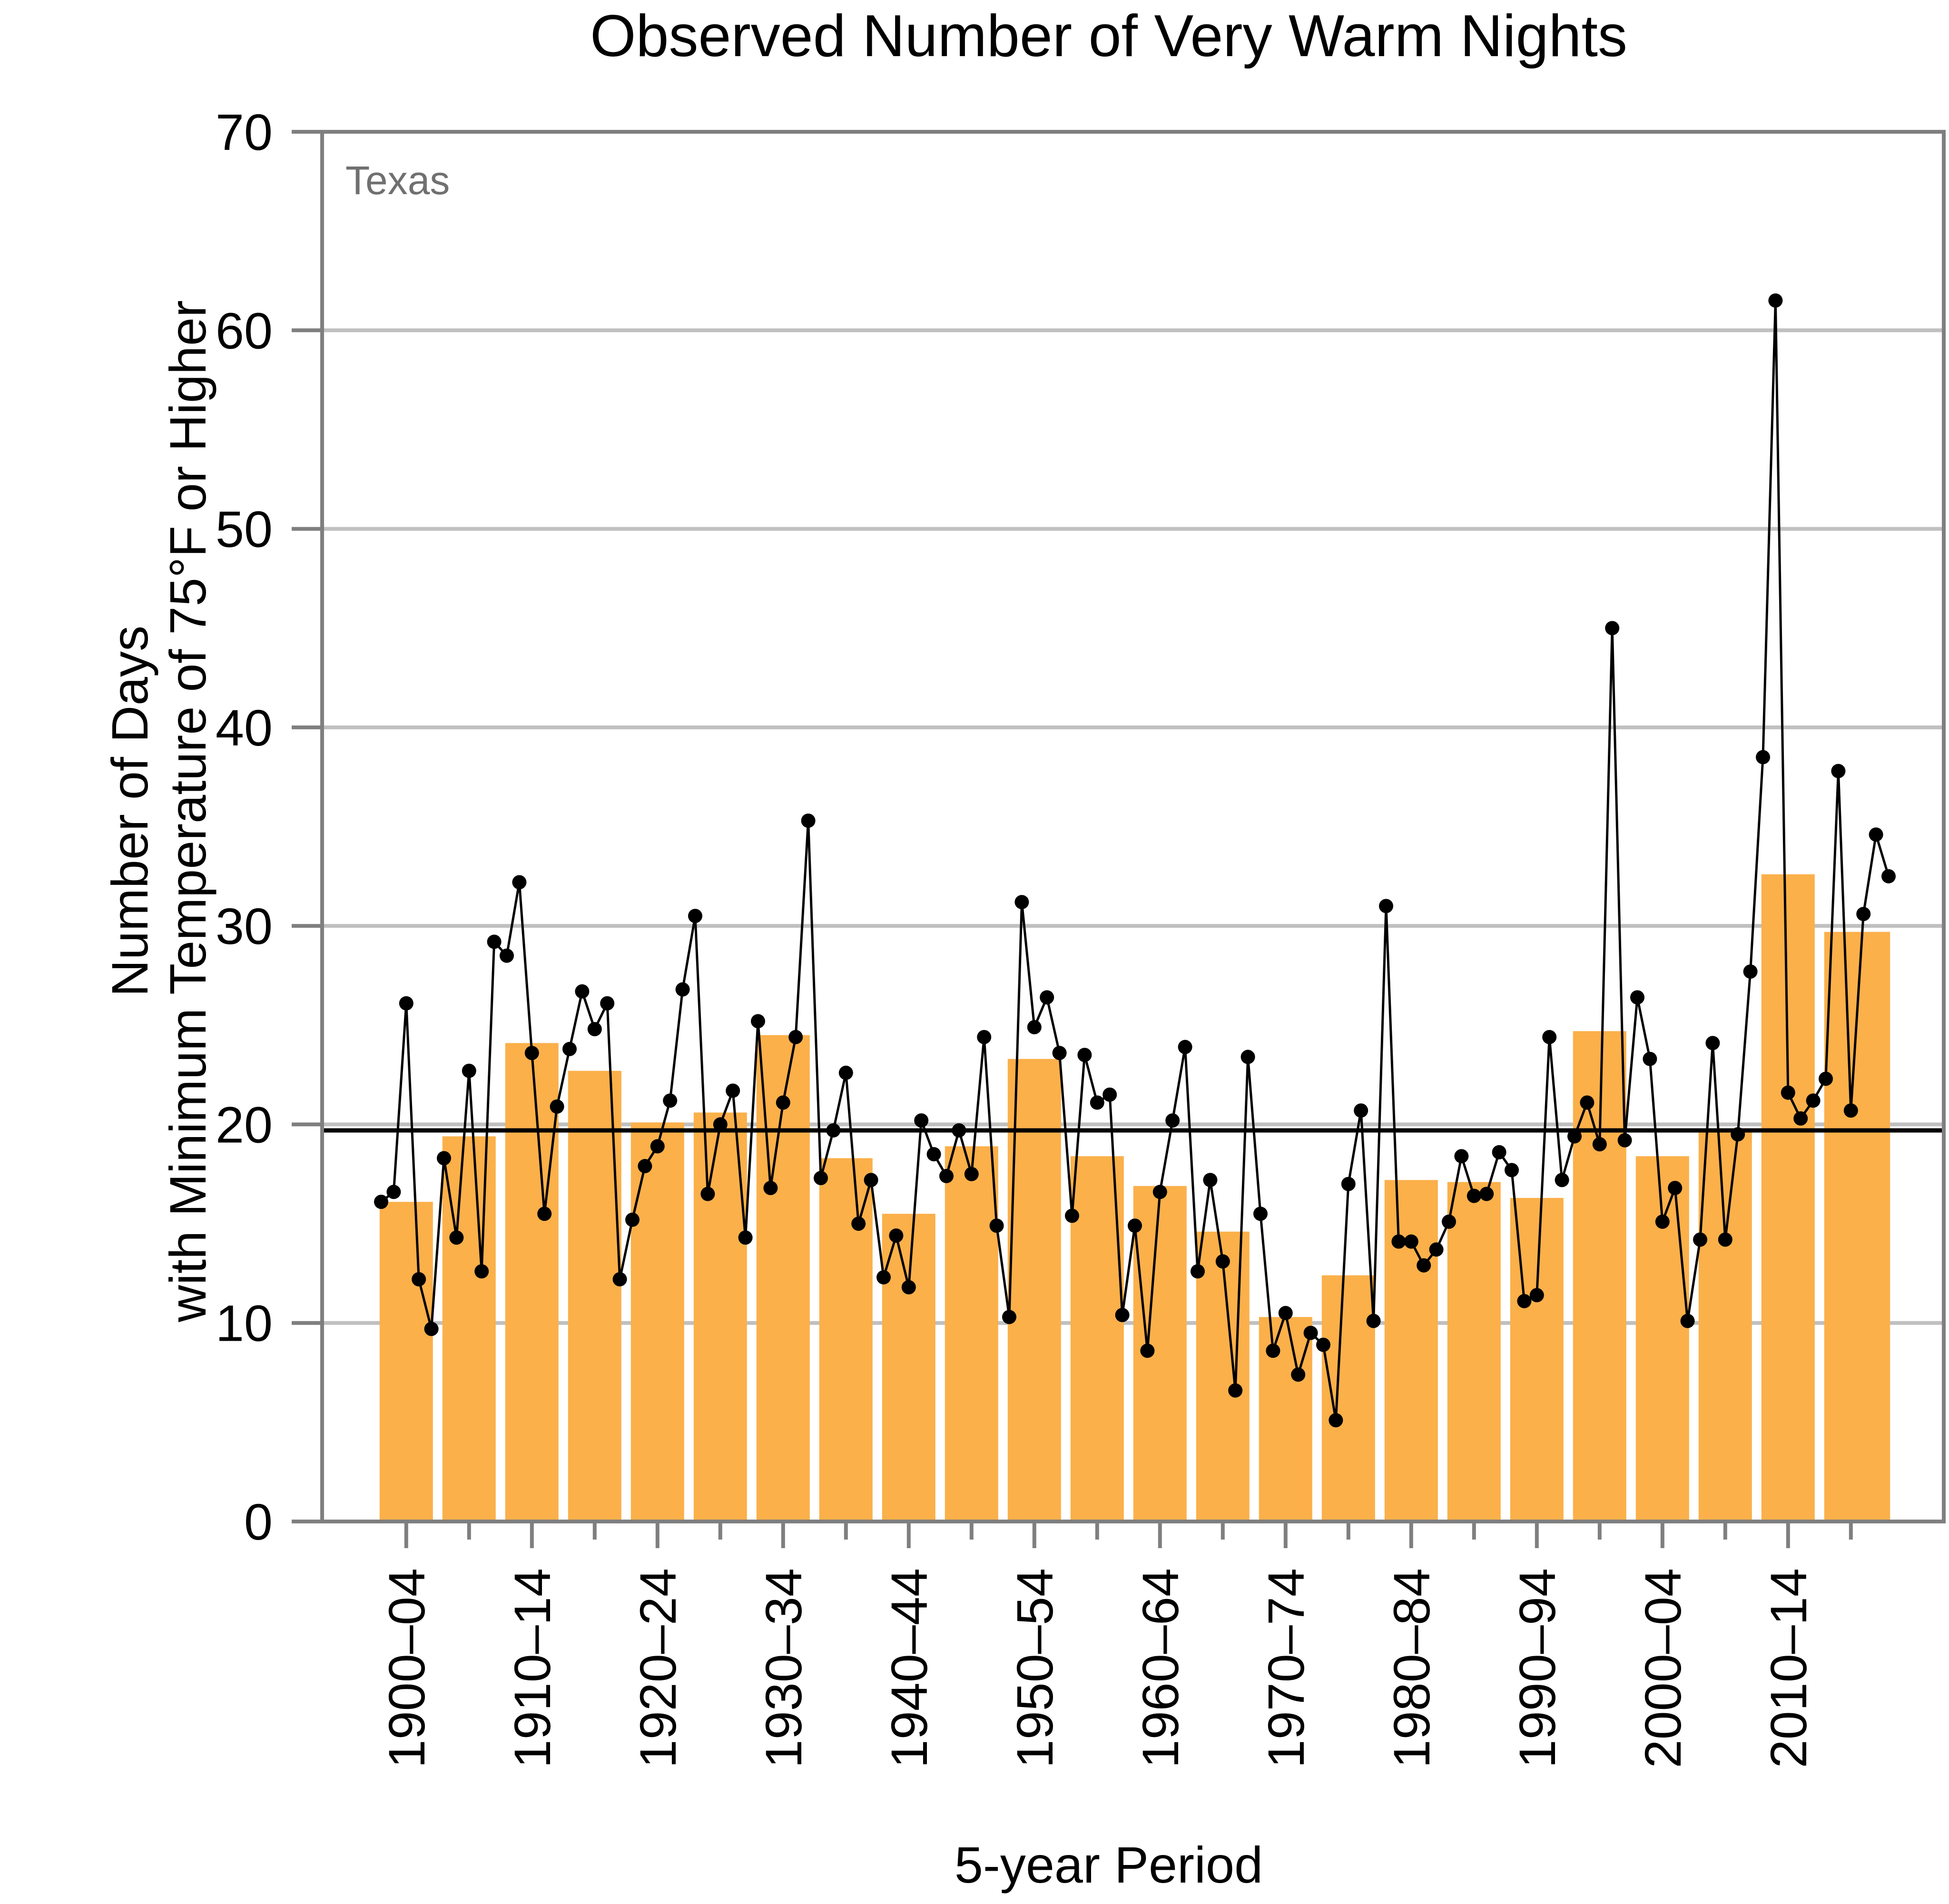 This screenshot has height=1904, width=1949. I want to click on bar-1955–59, so click(1097, 1338).